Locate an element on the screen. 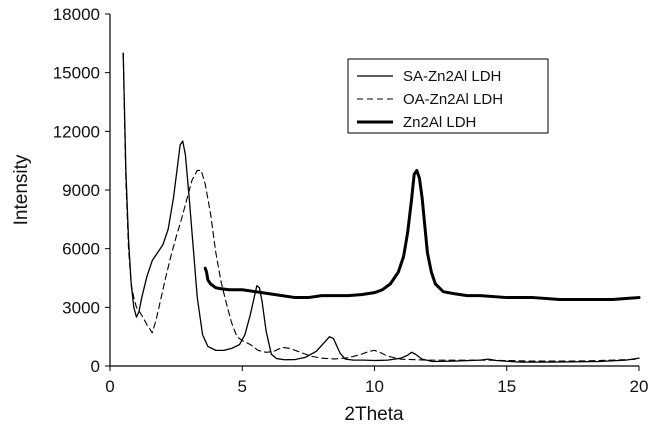 The height and width of the screenshot is (430, 650). legend-label-oa-zn2al-ldh: OA-Zn2Al LDH is located at coordinates (453, 99).